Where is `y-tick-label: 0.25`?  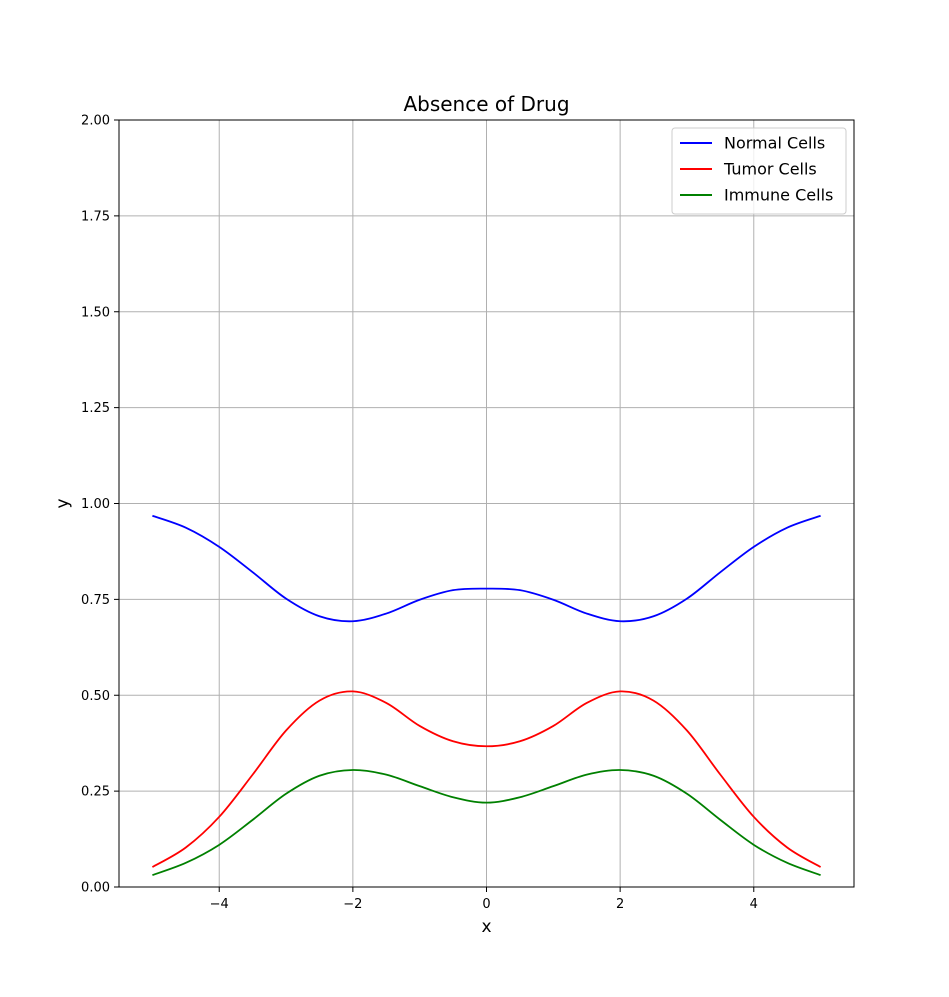 y-tick-label: 0.25 is located at coordinates (95, 792).